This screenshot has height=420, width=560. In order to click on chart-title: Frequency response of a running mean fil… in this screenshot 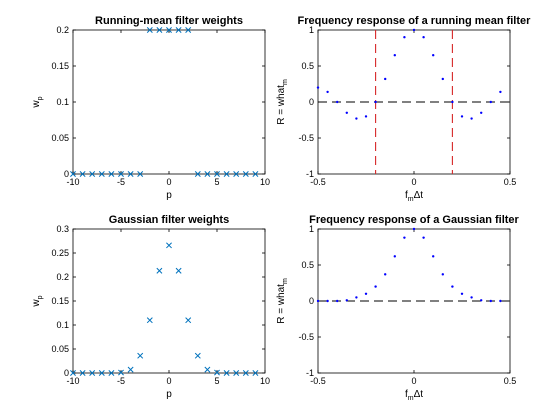, I will do `click(415, 21)`.